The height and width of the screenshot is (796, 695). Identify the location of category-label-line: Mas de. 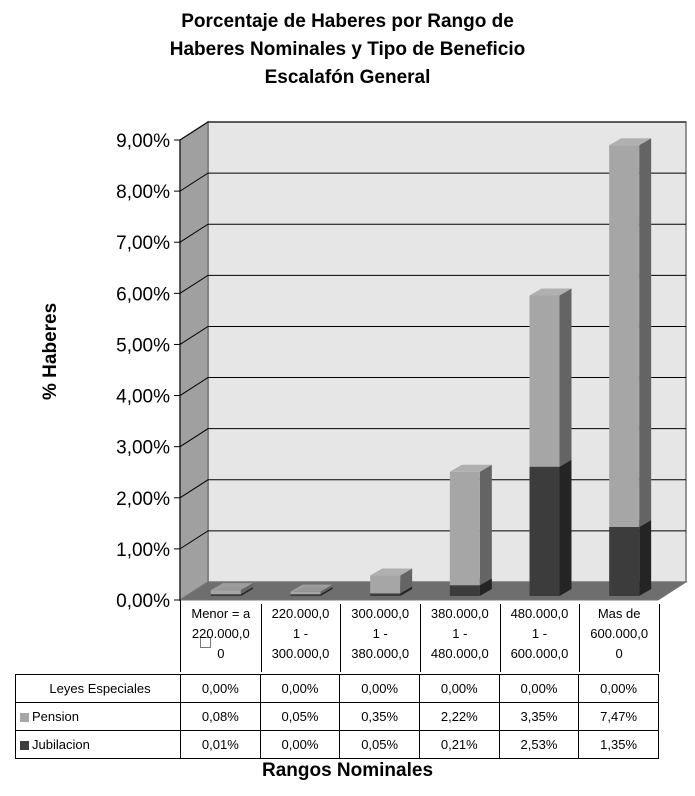
(619, 613).